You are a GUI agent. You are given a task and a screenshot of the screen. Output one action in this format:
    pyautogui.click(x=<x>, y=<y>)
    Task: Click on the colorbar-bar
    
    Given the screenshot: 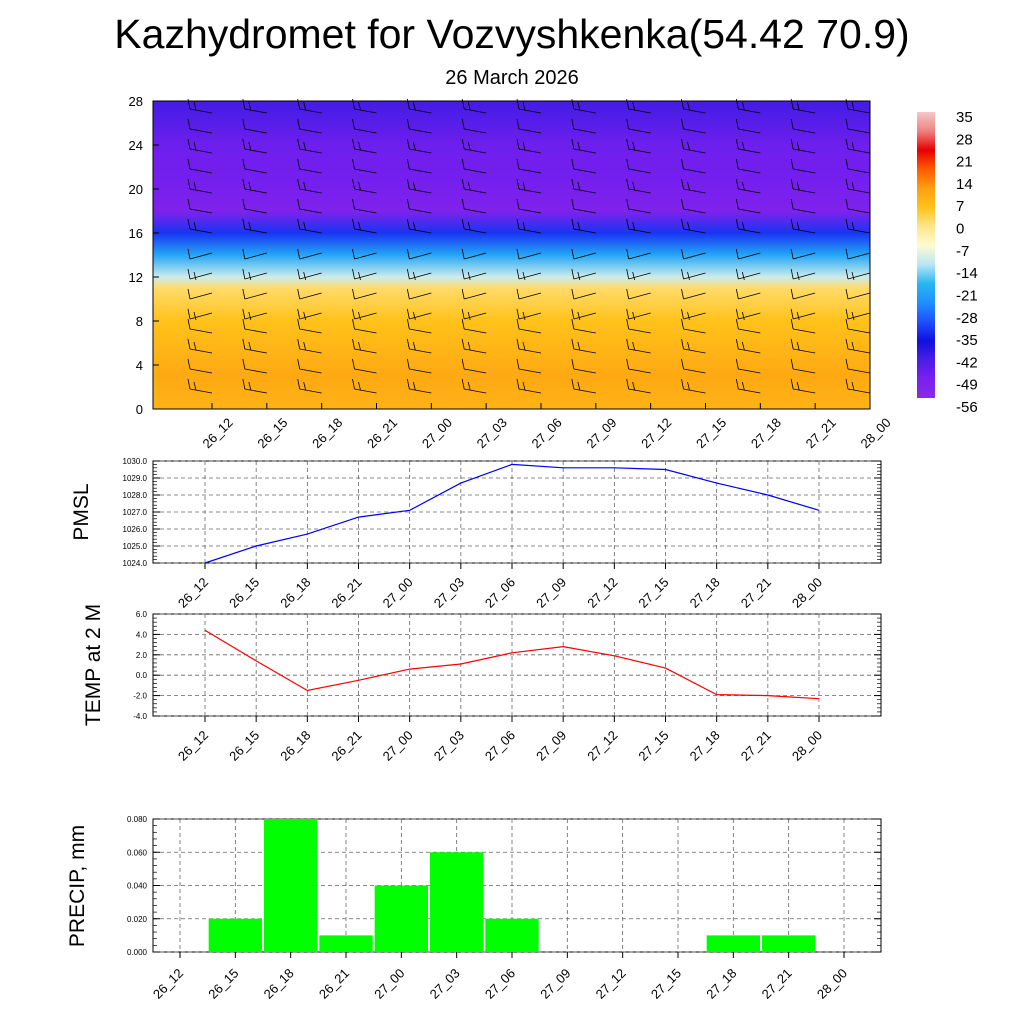 What is the action you would take?
    pyautogui.click(x=926, y=255)
    